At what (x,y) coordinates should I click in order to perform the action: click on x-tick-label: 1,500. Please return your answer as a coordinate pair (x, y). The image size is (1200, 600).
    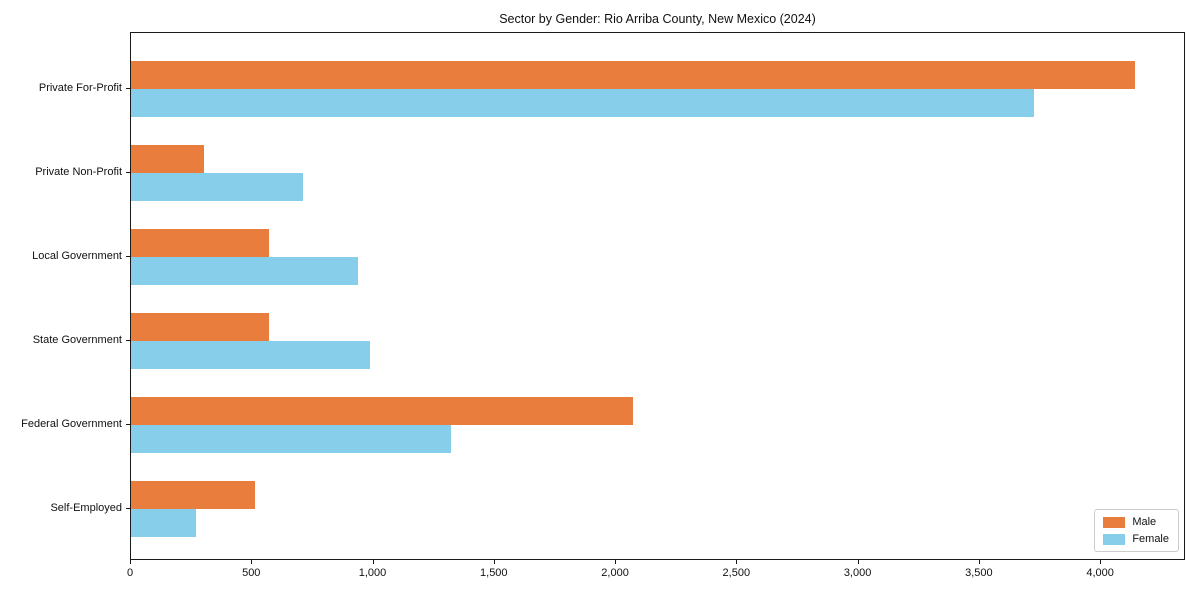
    Looking at the image, I should click on (494, 573).